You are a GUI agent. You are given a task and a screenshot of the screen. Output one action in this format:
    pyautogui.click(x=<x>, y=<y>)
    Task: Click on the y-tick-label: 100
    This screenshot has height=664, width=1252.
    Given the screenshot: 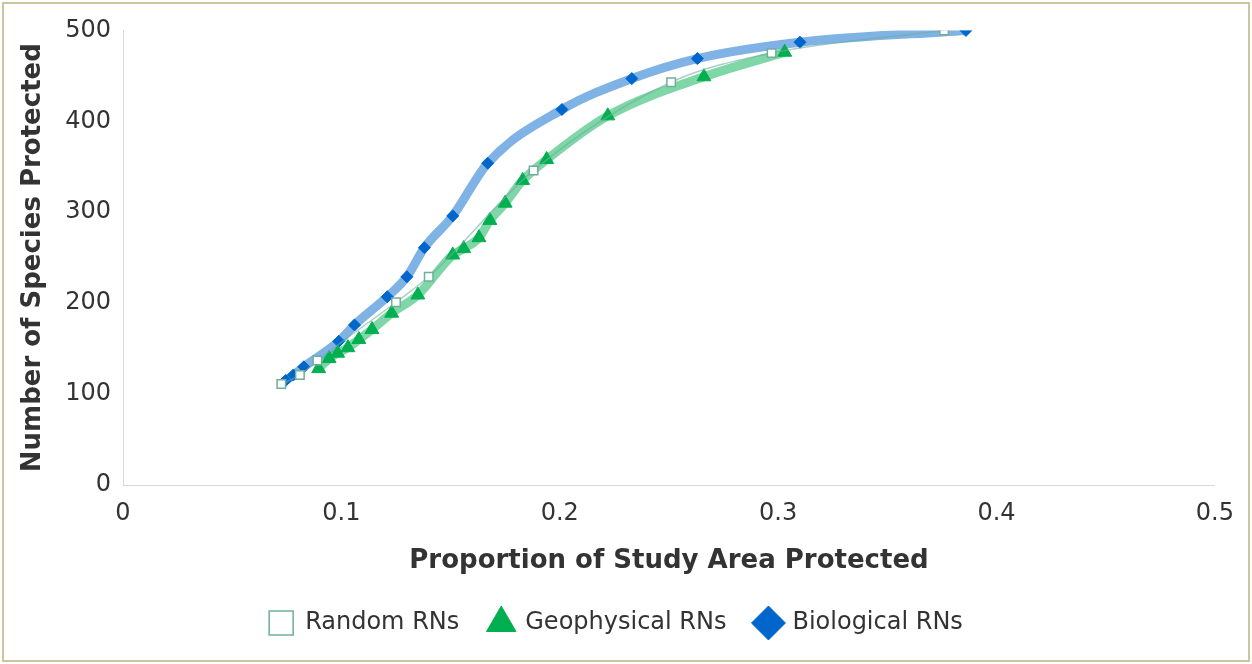 What is the action you would take?
    pyautogui.click(x=88, y=392)
    